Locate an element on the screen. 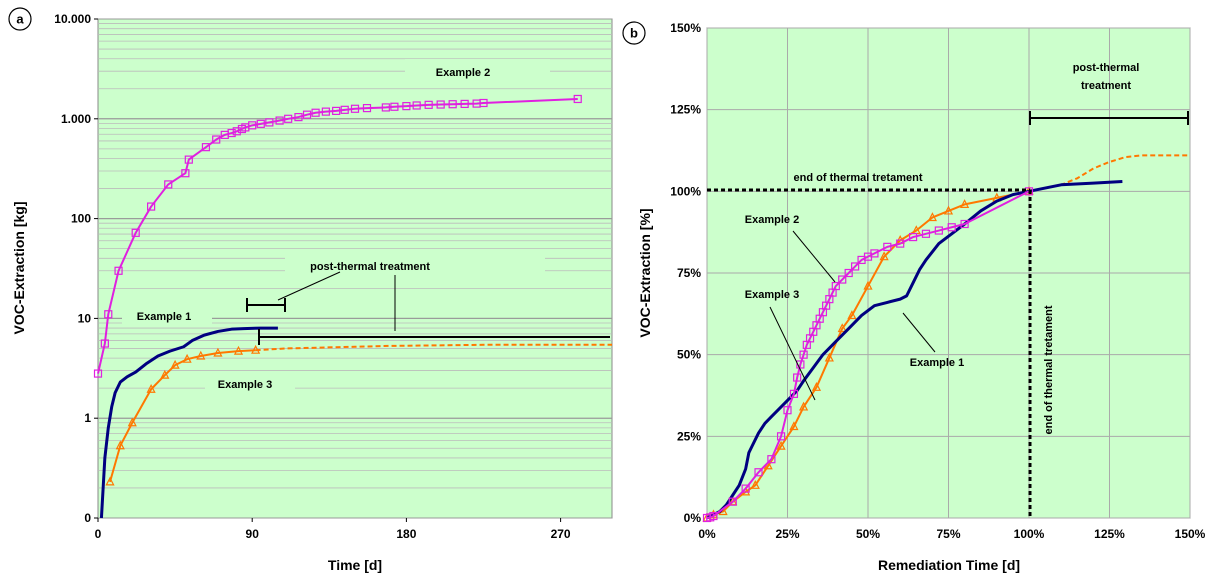  panel-b-end-thermal-v-label: end of thermal tretament is located at coordinates (1049, 369).